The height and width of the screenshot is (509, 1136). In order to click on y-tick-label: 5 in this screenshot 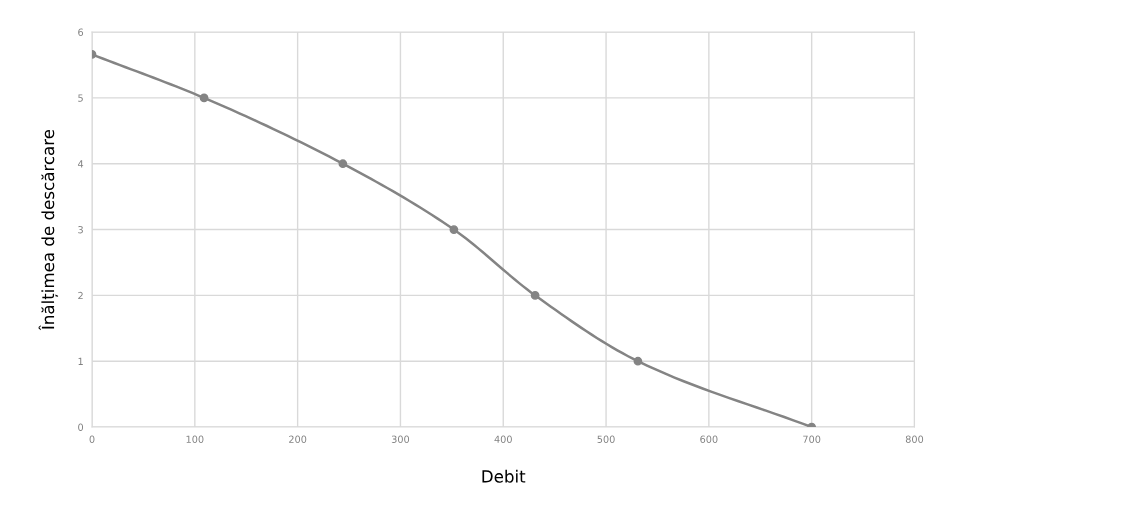, I will do `click(80, 98)`.